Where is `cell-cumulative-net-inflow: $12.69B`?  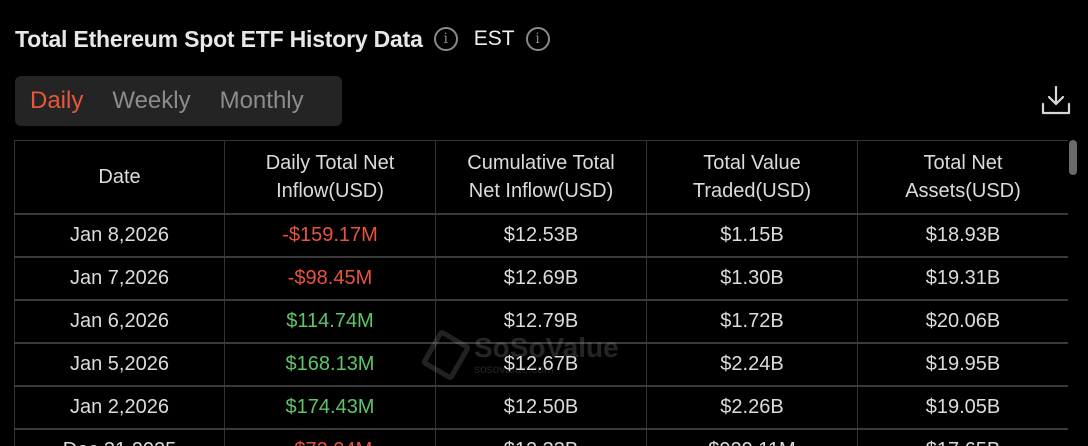 cell-cumulative-net-inflow: $12.69B is located at coordinates (541, 278).